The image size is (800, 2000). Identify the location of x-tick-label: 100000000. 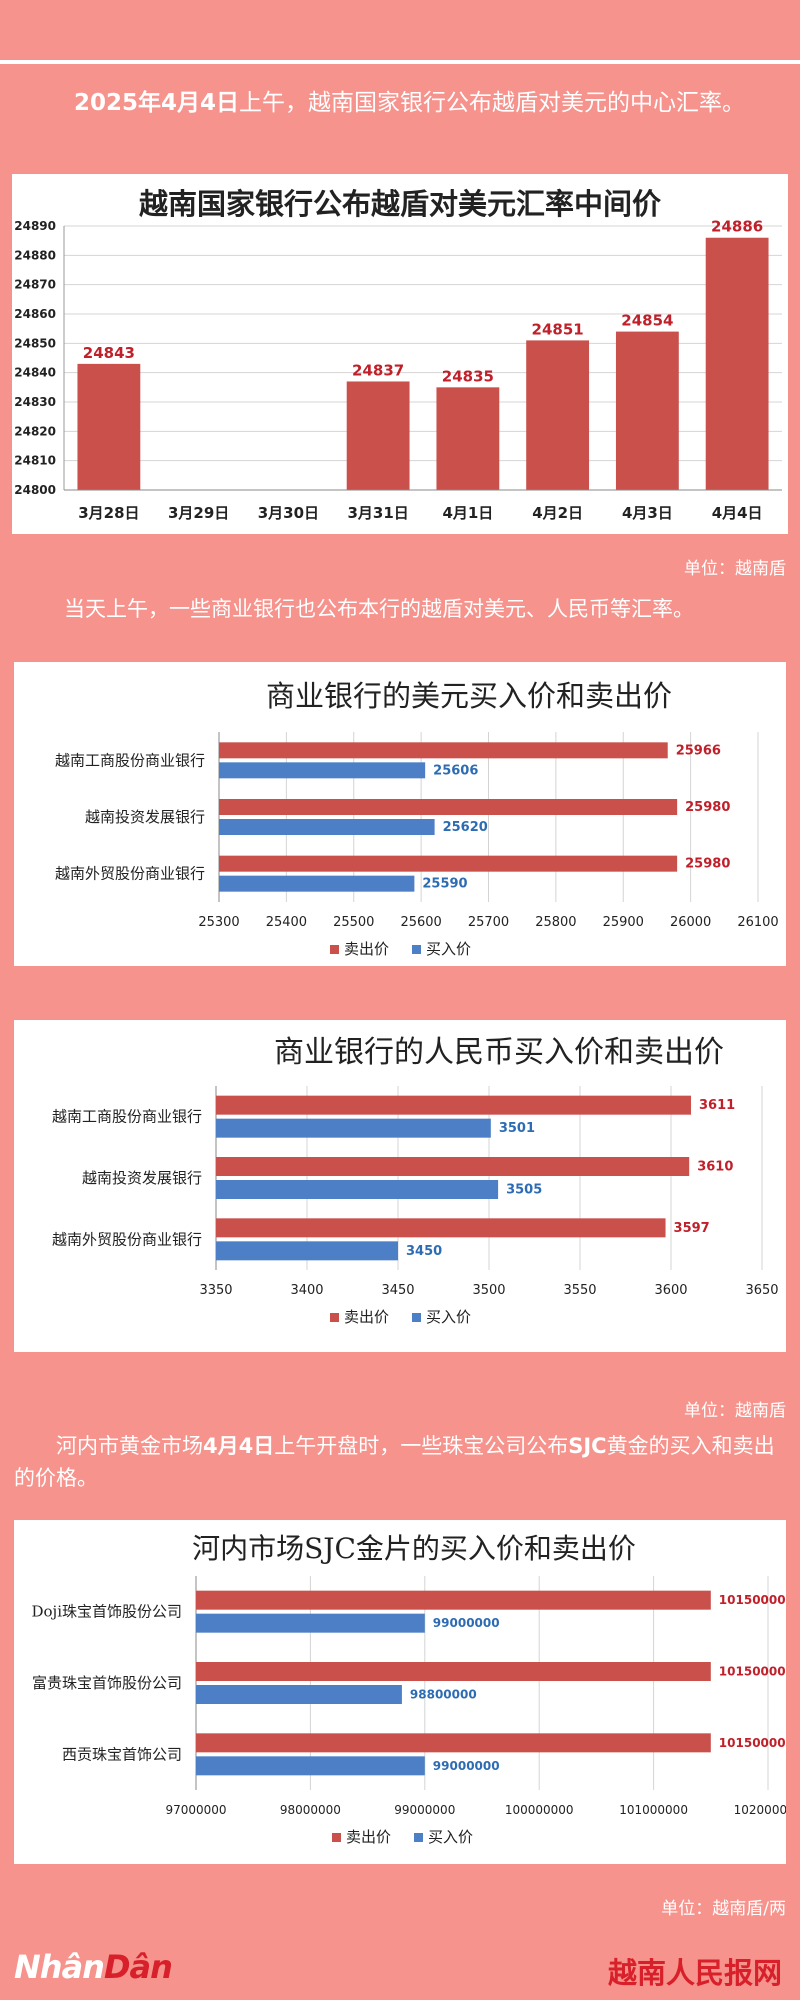
(539, 1810).